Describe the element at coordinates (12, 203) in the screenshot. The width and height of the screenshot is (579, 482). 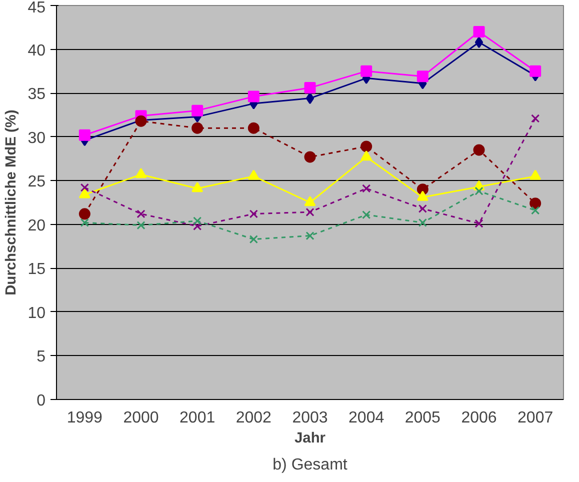
I see `y-axis-title: Durchschnittliche MdE (%)` at that location.